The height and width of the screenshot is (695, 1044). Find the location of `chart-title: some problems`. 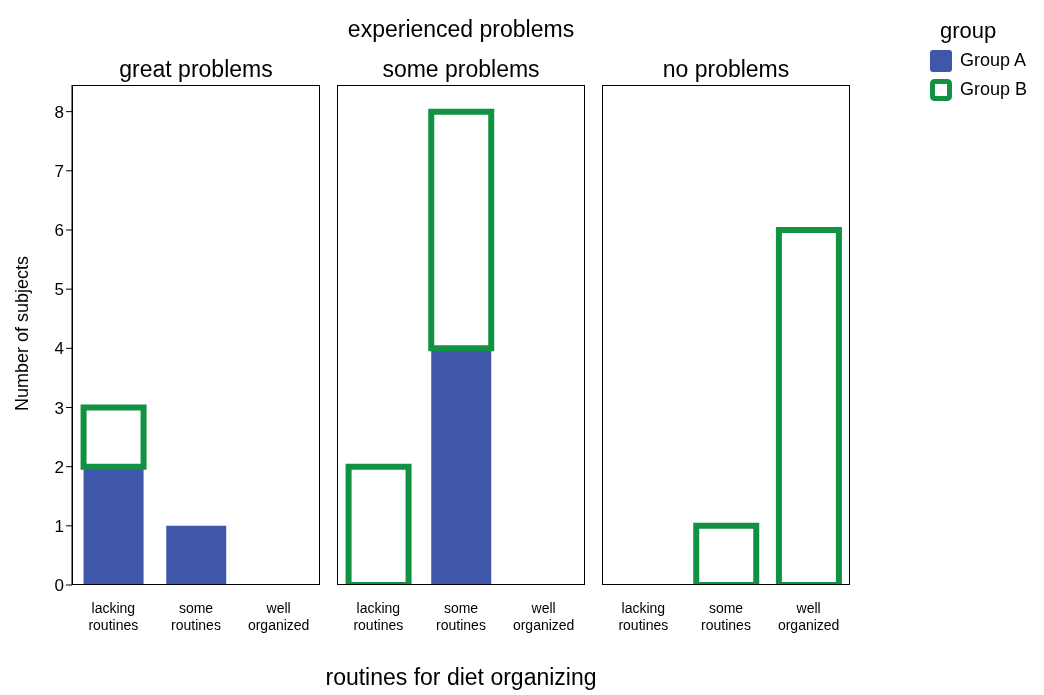

chart-title: some problems is located at coordinates (461, 69).